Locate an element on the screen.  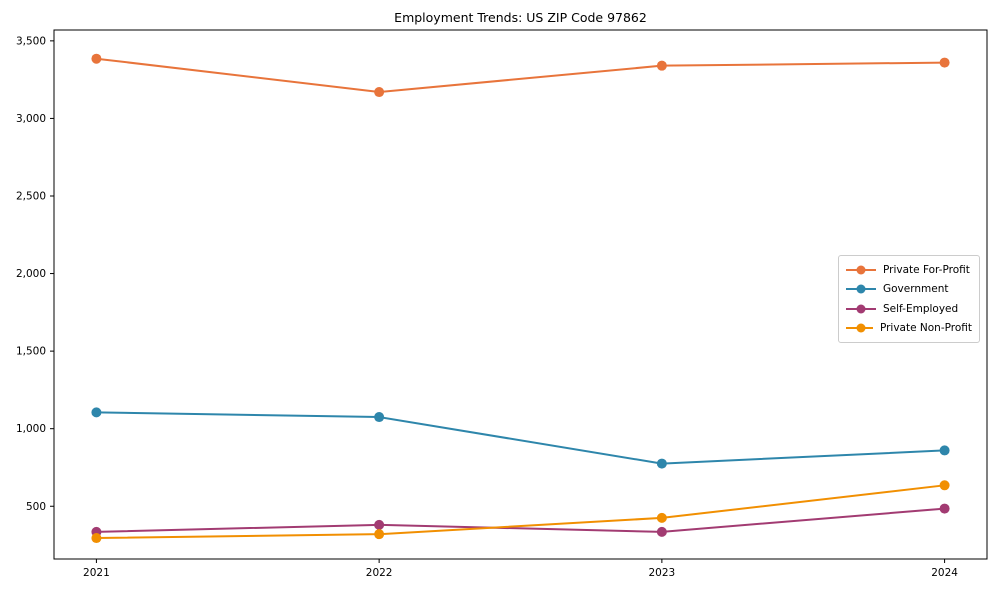
x-tick-label: 2023 is located at coordinates (661, 573).